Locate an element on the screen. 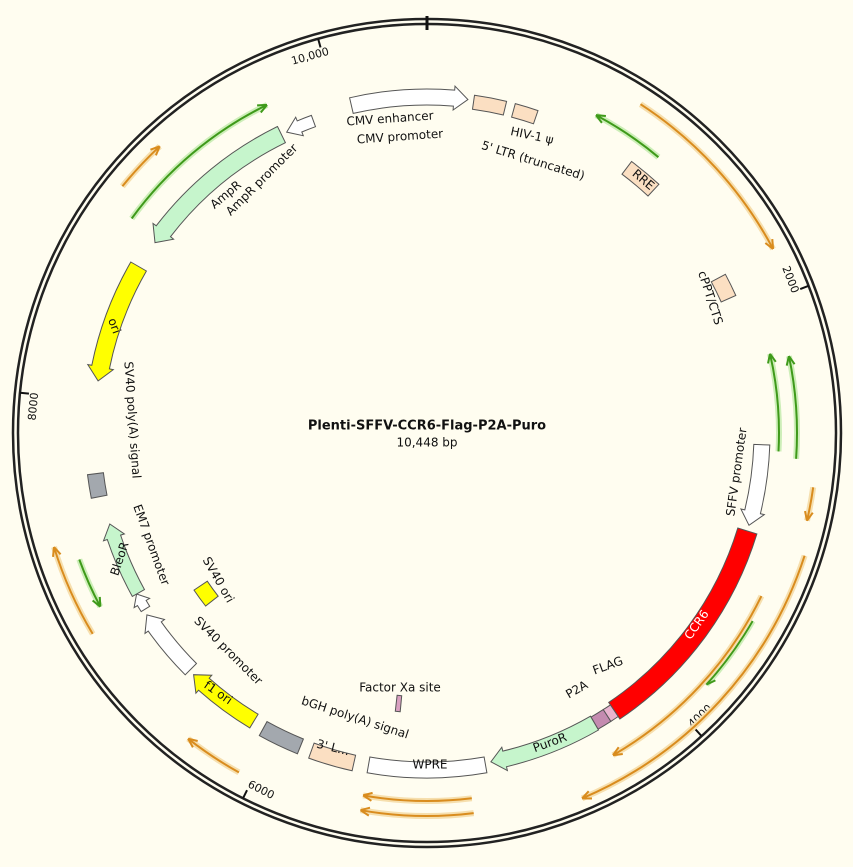 The image size is (853, 867). feature-label: WPRE is located at coordinates (429, 765).